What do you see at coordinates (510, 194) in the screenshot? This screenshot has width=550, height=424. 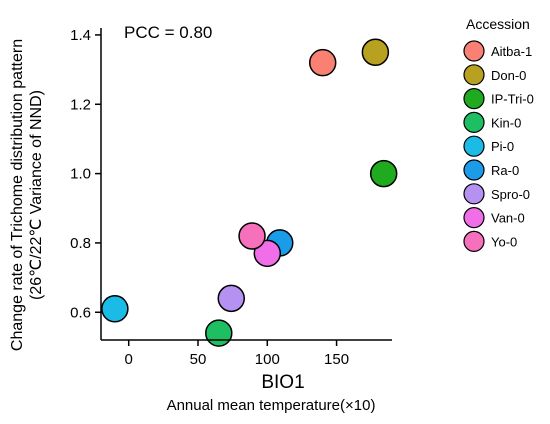 I see `legend-label-spro-0: Spro-0` at bounding box center [510, 194].